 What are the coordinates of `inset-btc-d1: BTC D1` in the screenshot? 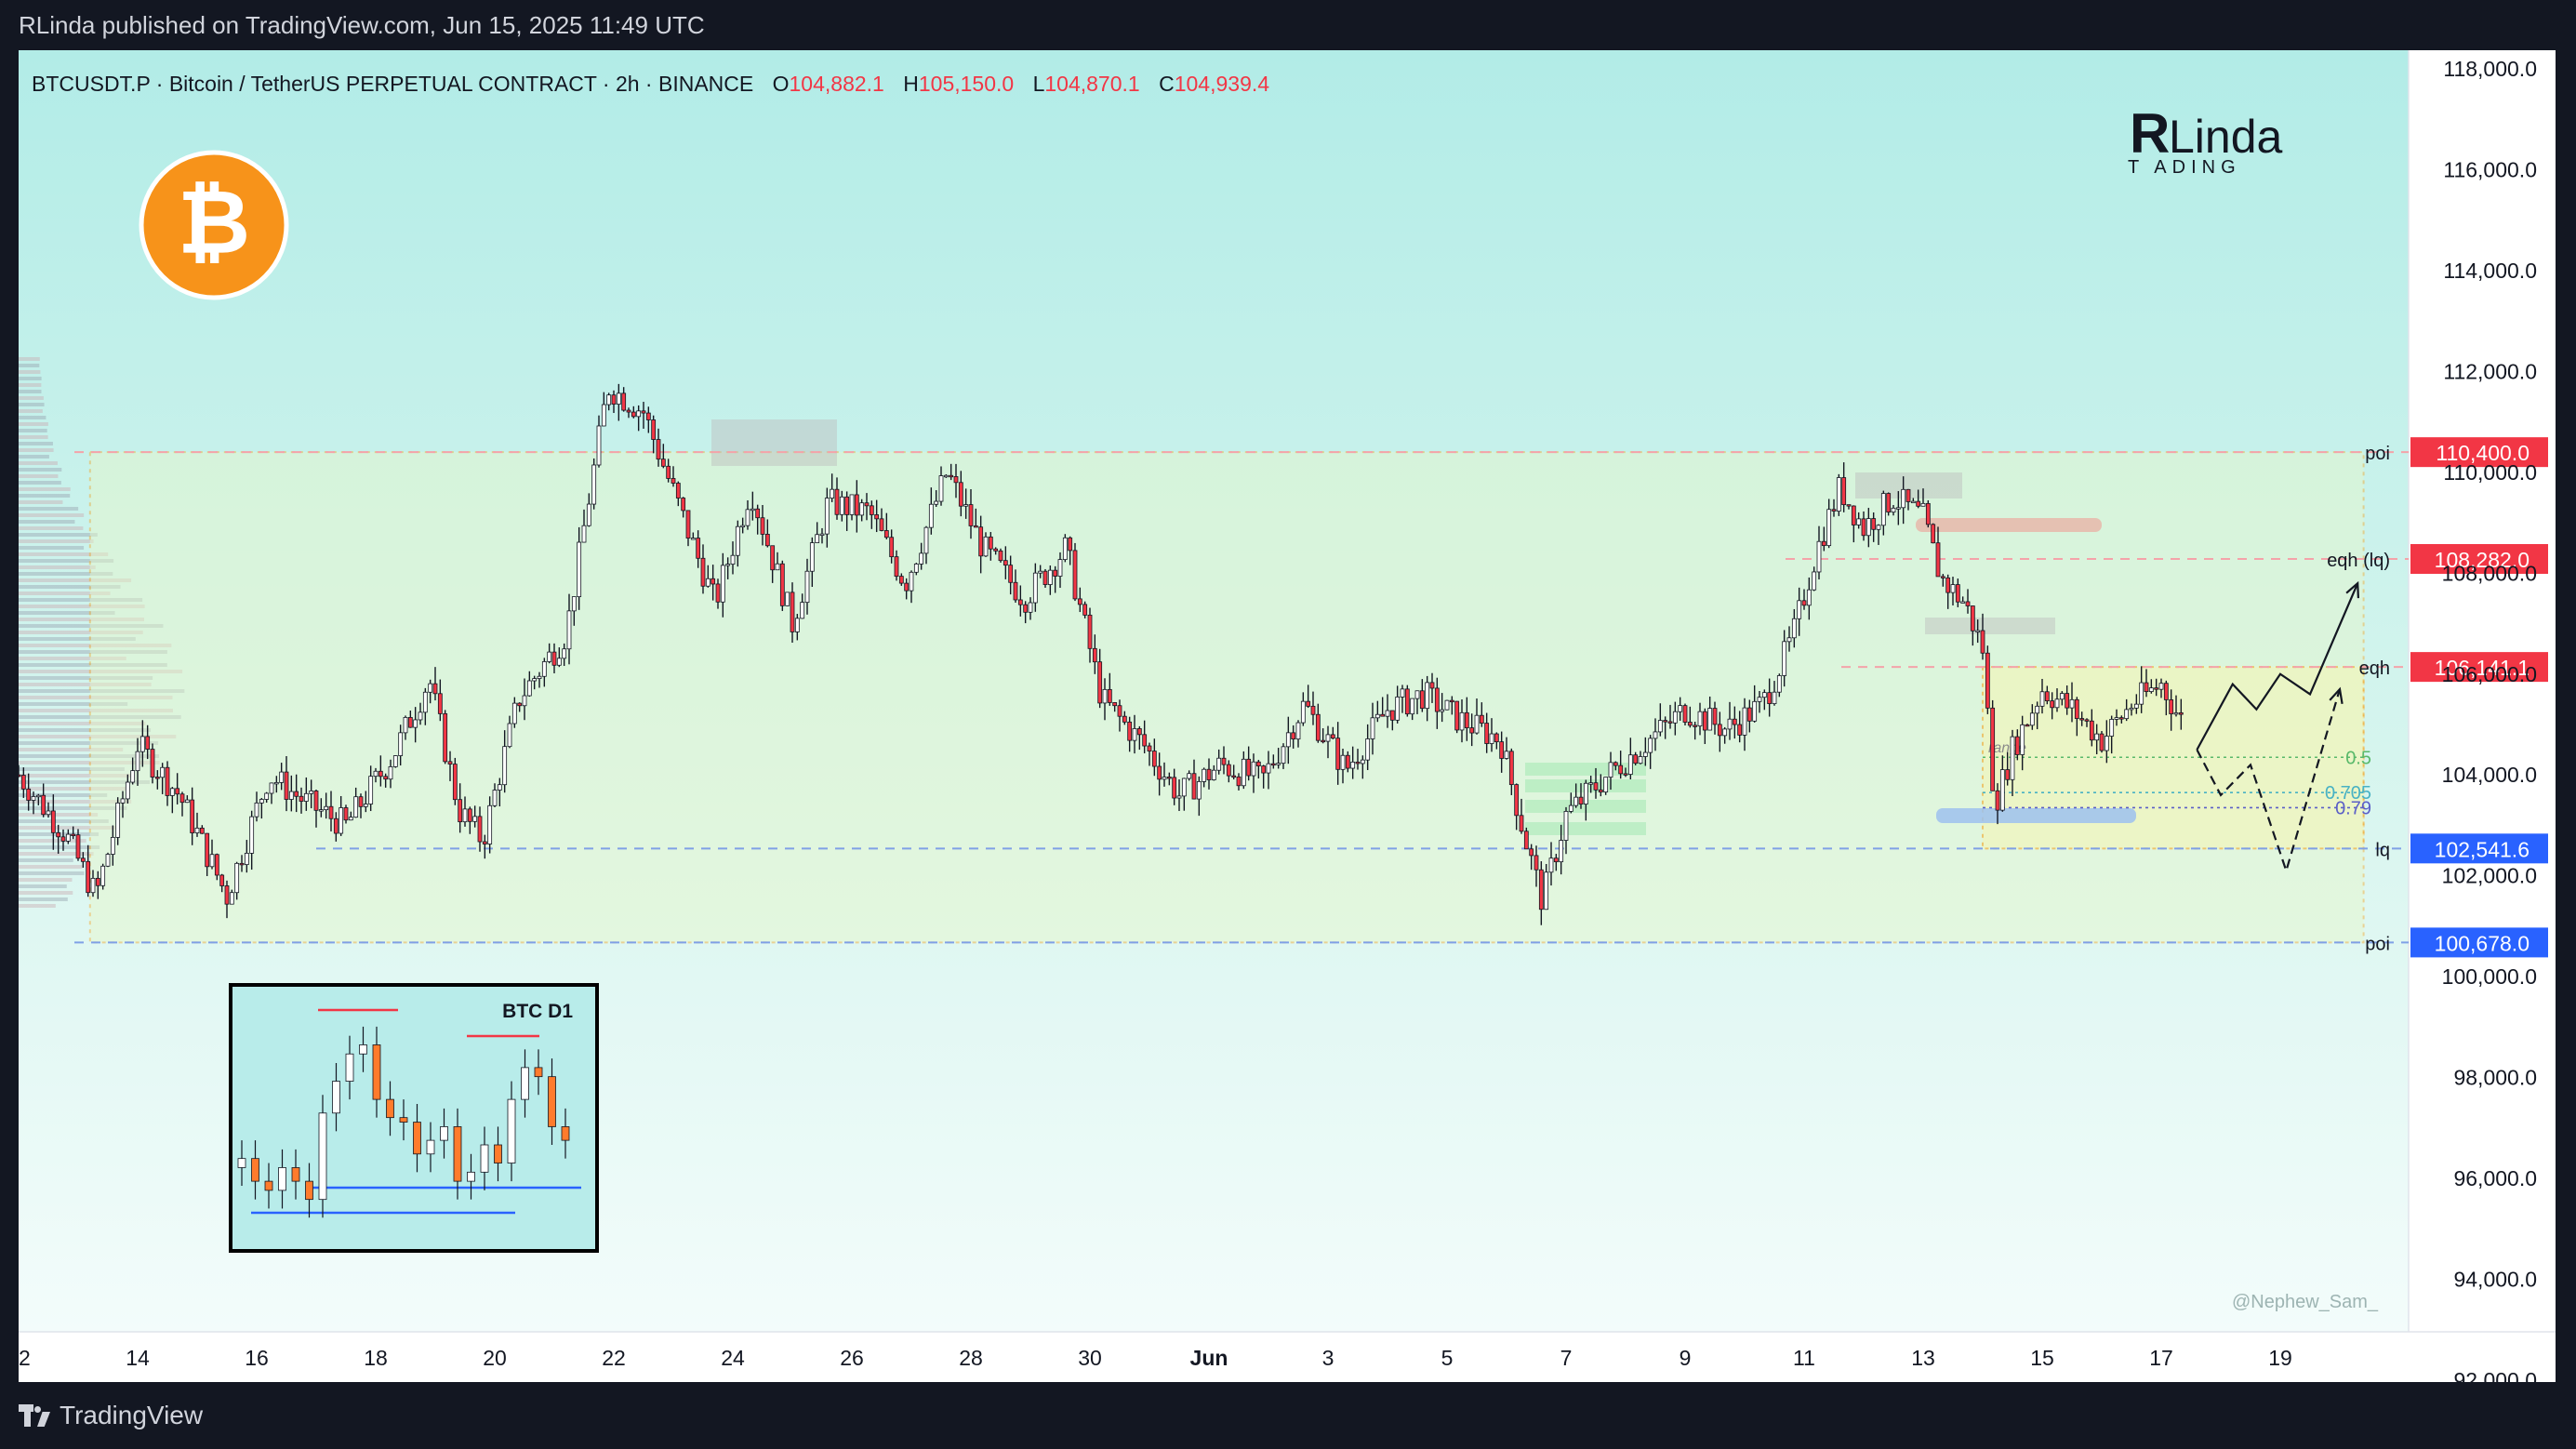 It's located at (414, 1118).